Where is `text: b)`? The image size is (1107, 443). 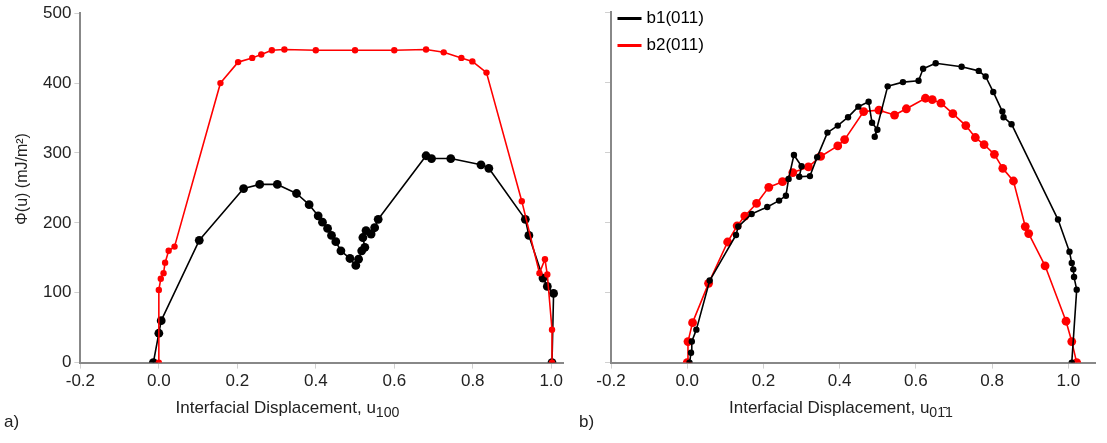 text: b) is located at coordinates (587, 422).